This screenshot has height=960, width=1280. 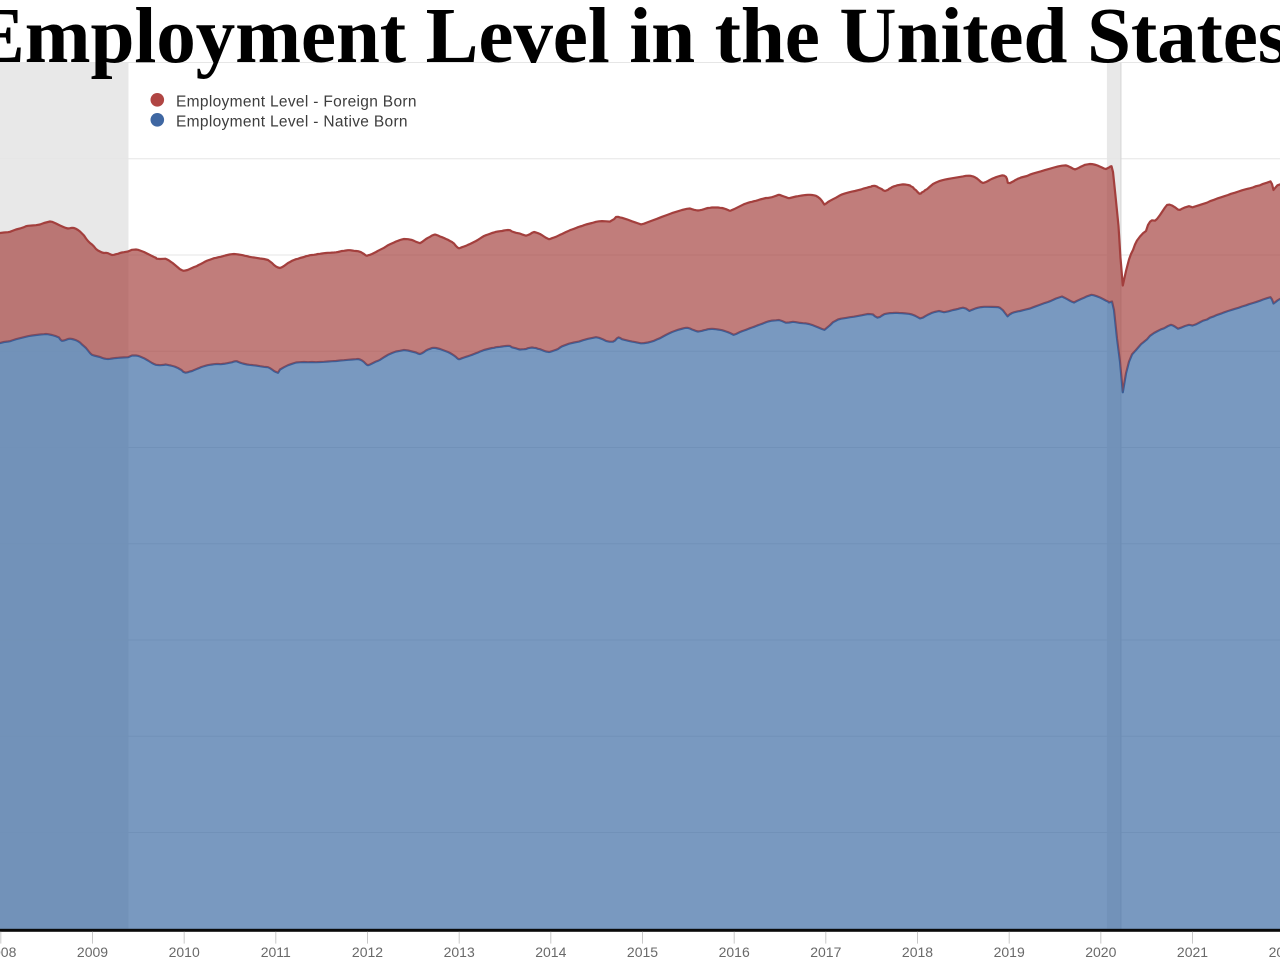 I want to click on svg-text: Employment Level - Native Born, so click(x=292, y=122).